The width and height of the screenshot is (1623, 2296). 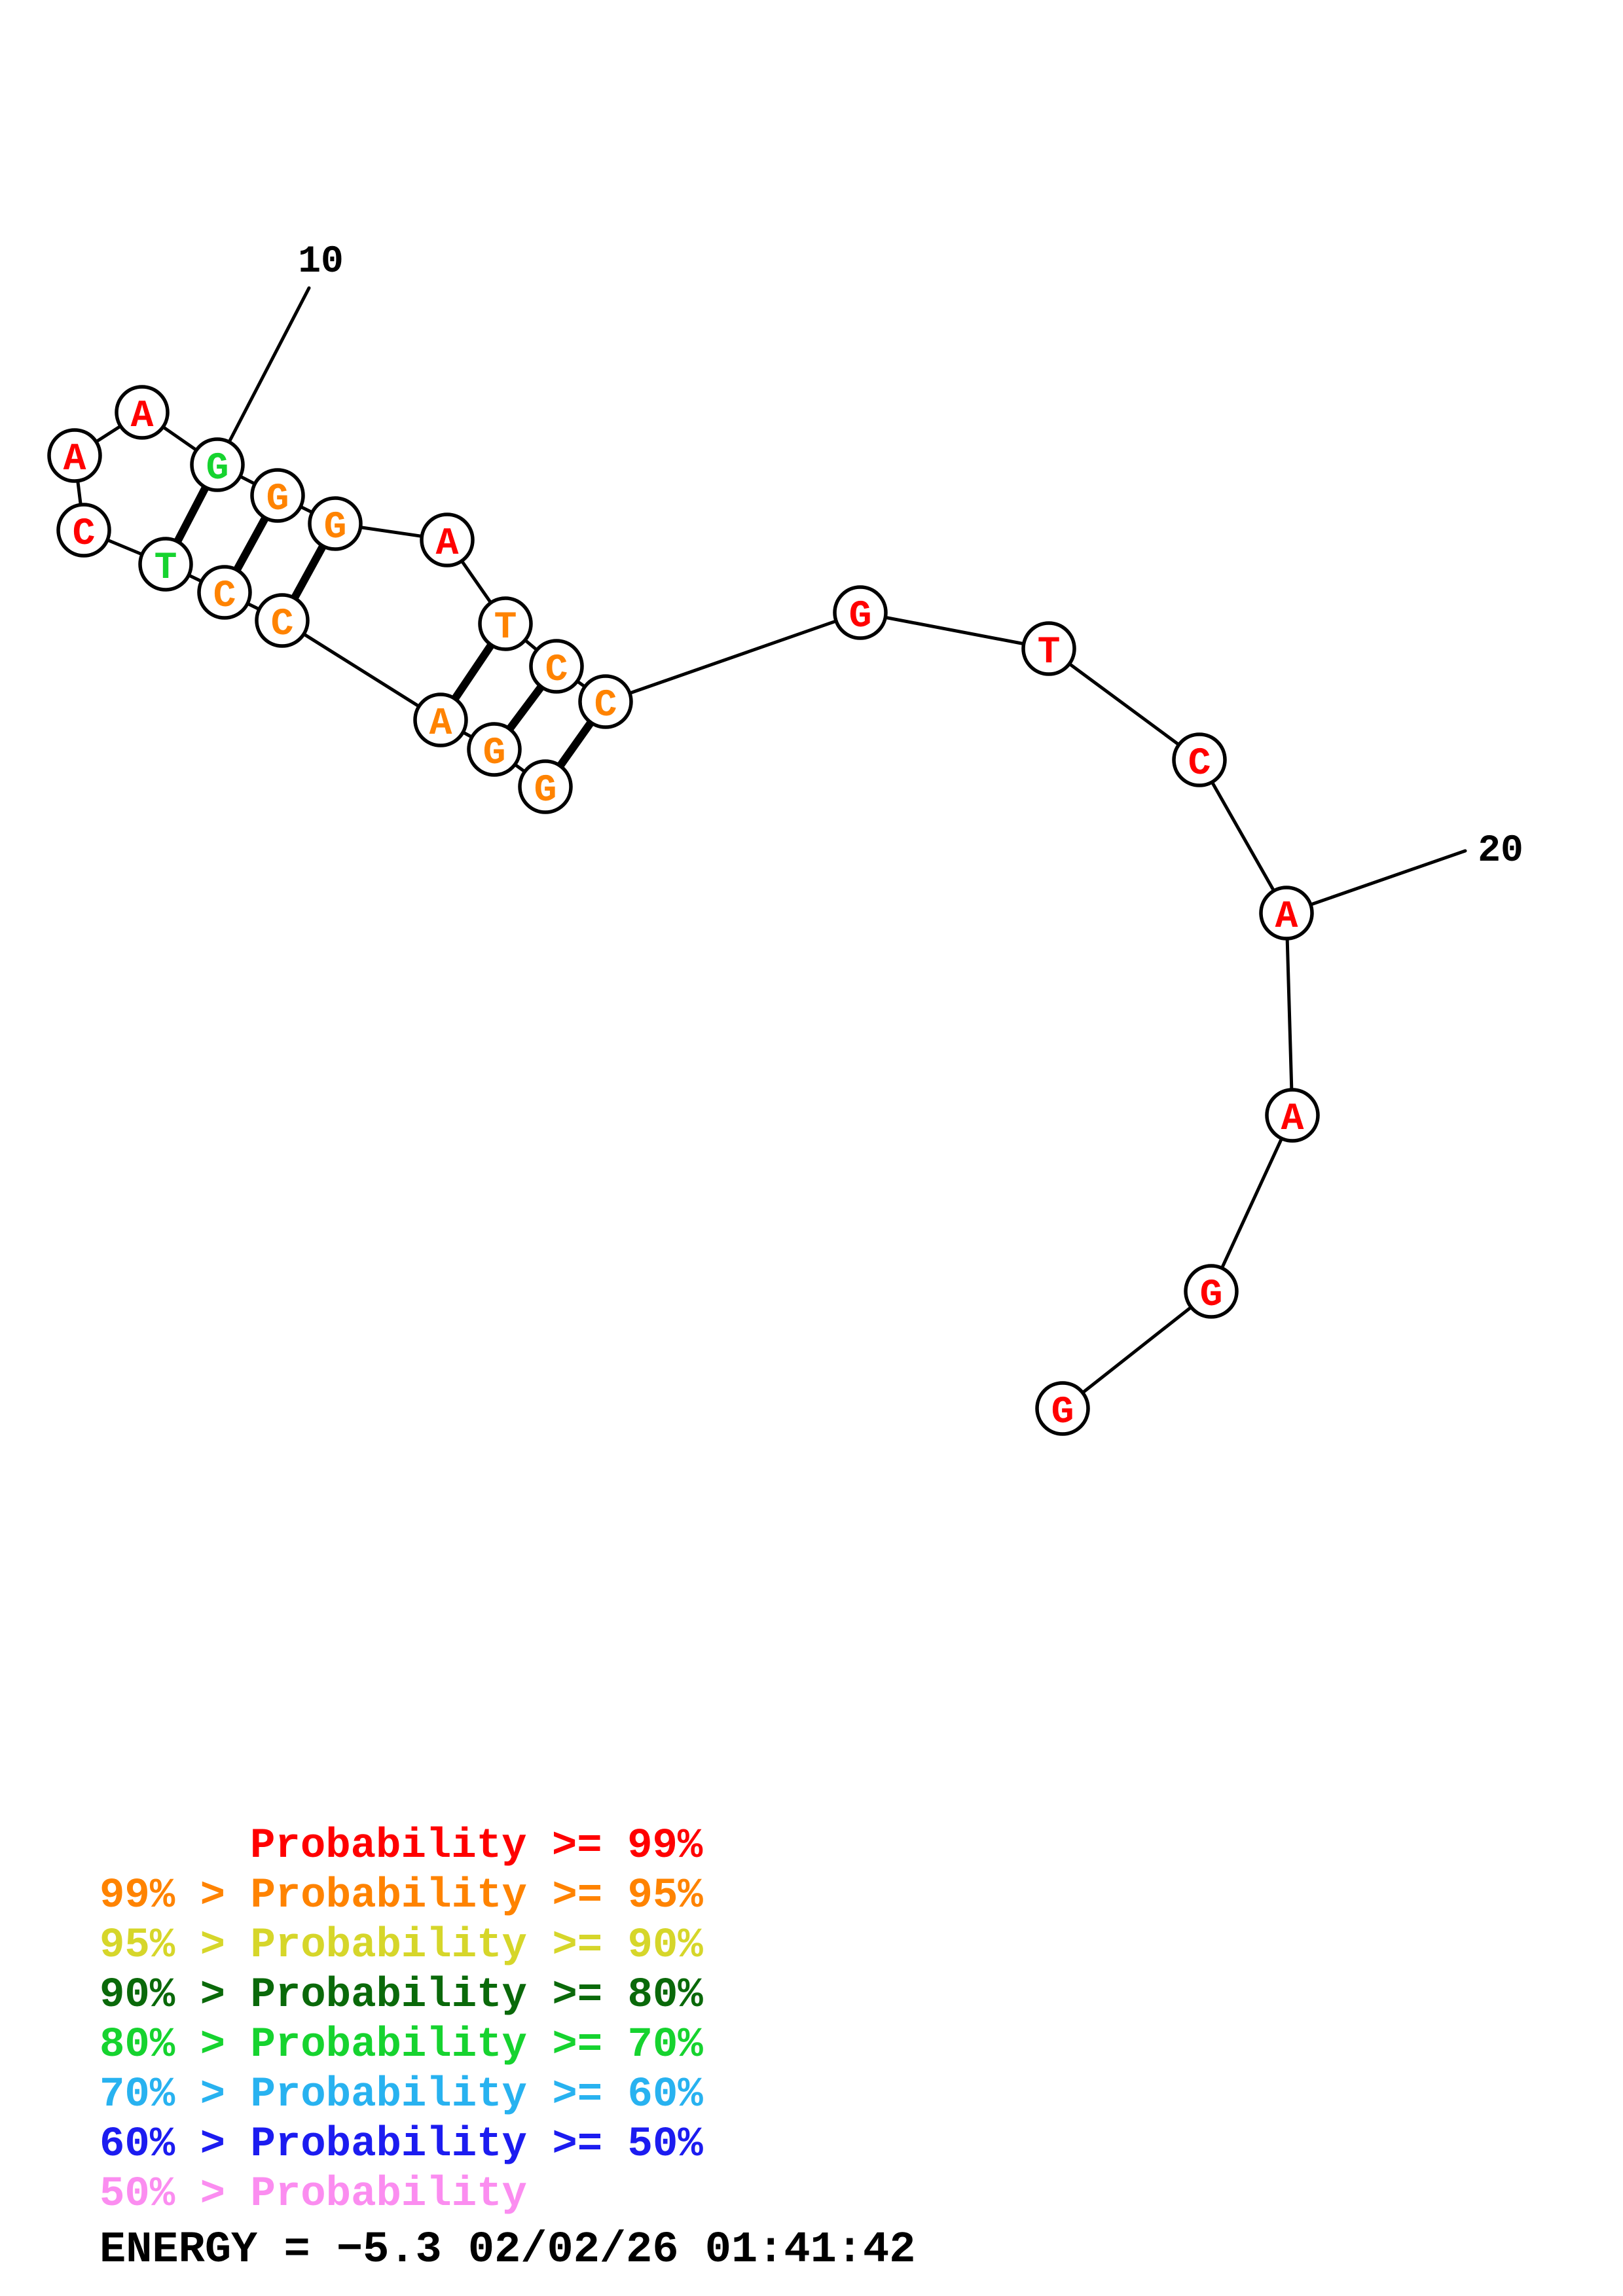 What do you see at coordinates (1500, 851) in the screenshot?
I see `position-label-20: 20` at bounding box center [1500, 851].